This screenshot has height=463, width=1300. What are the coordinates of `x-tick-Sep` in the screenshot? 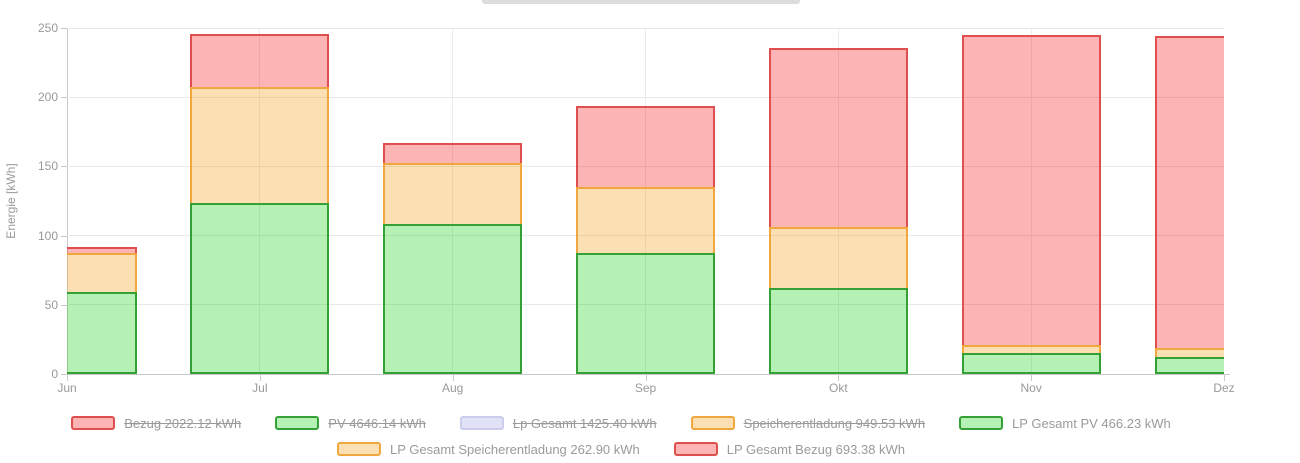 It's located at (646, 378).